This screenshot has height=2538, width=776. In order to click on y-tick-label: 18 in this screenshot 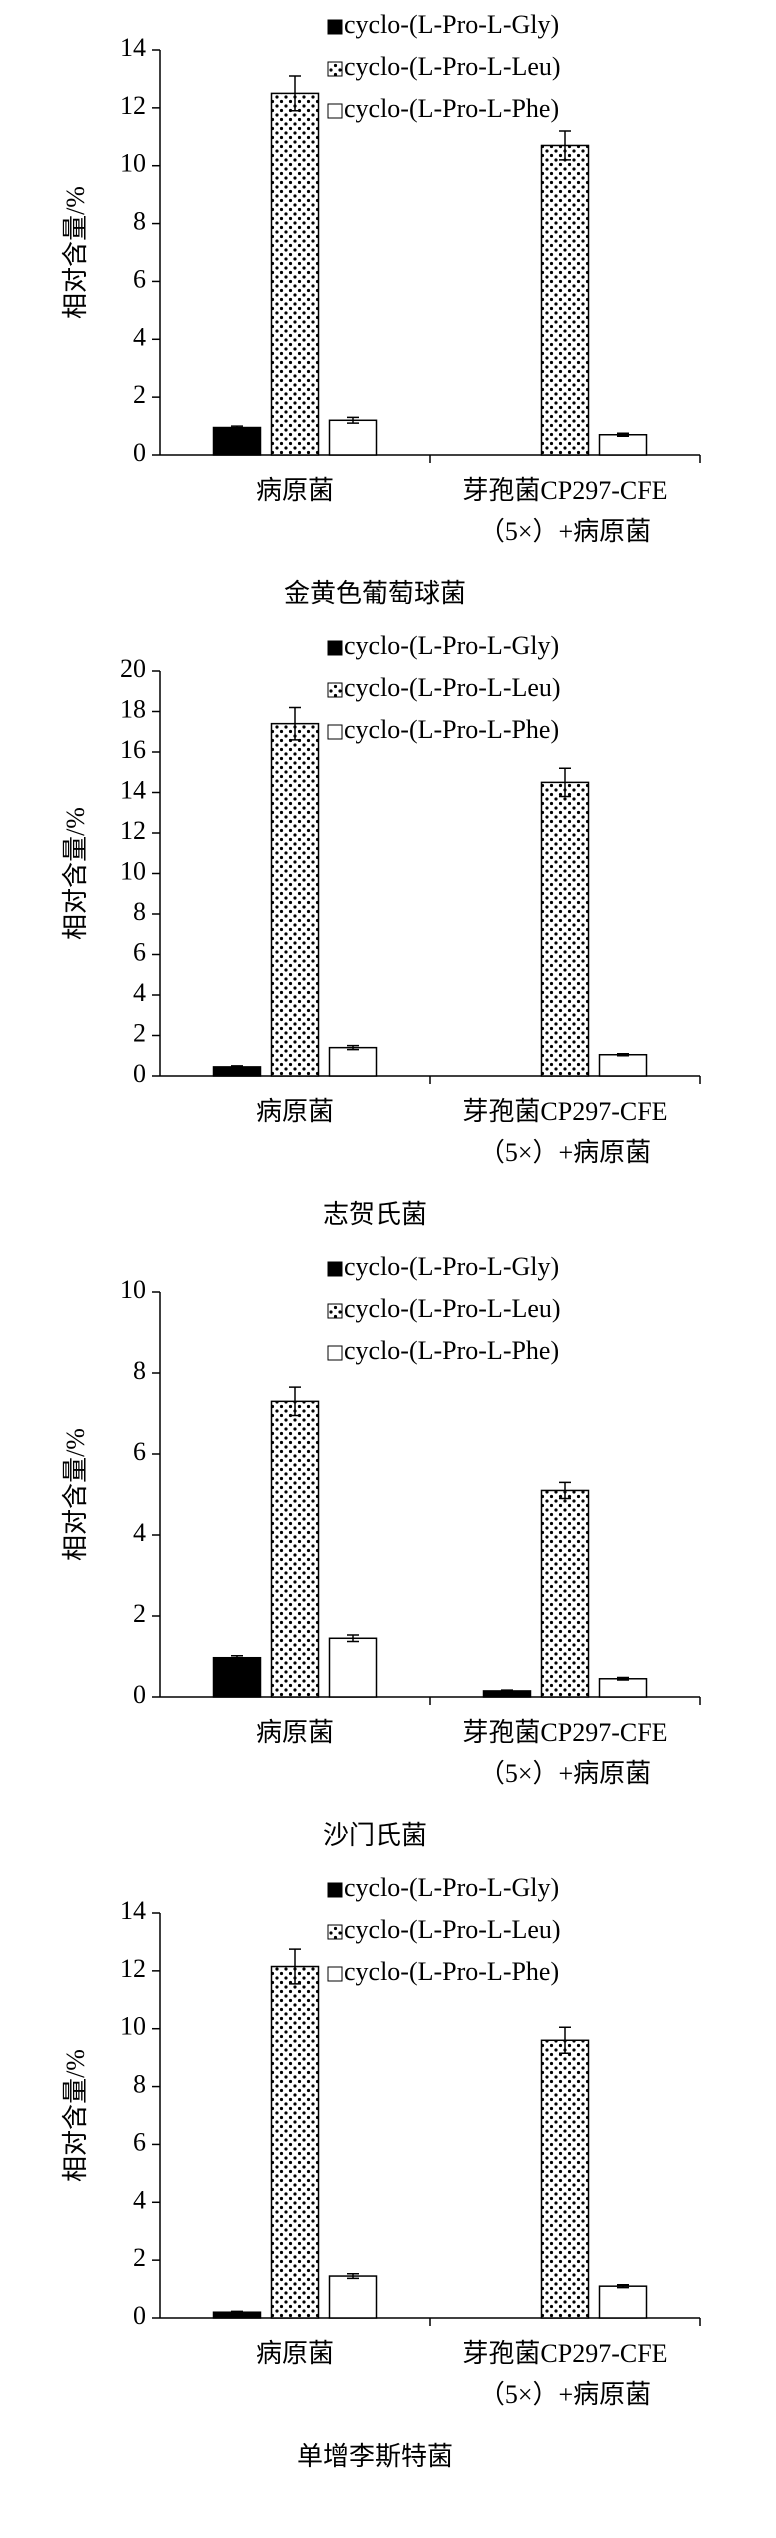, I will do `click(133, 708)`.